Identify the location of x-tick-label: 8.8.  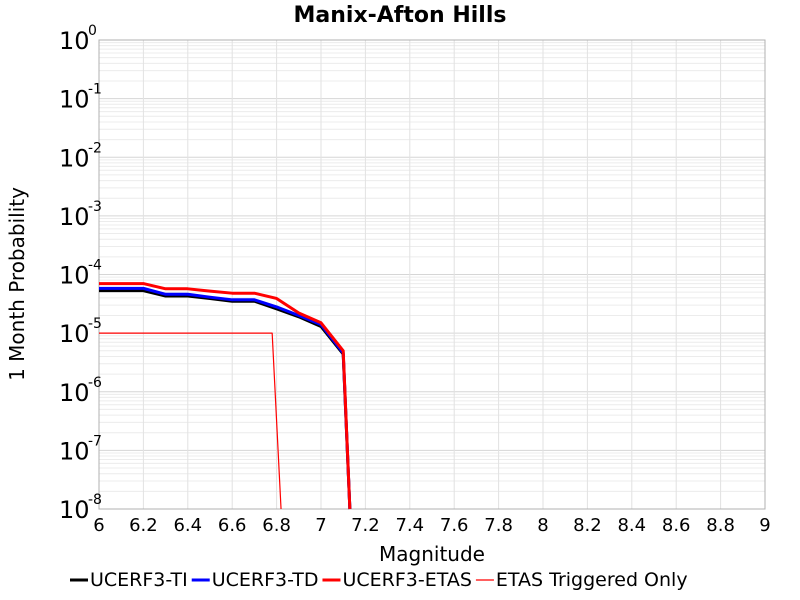
(720, 525).